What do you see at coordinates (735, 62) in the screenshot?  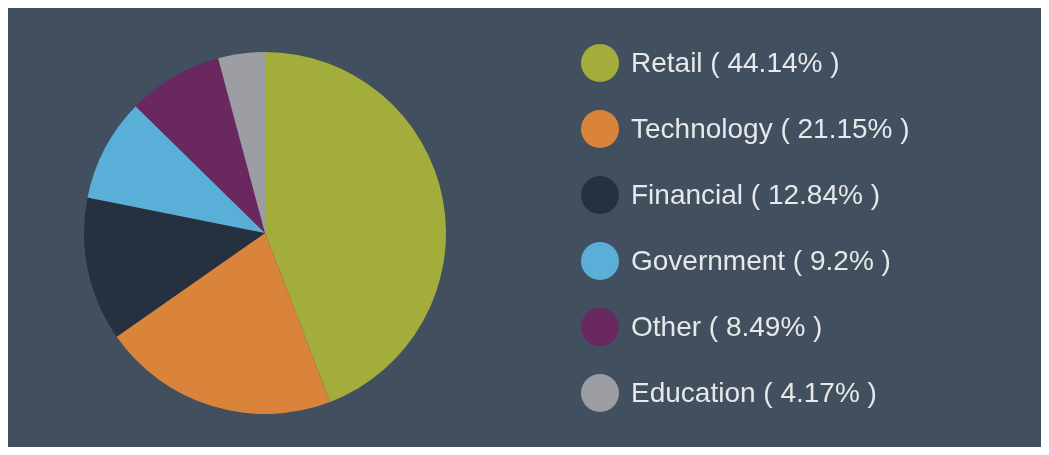 I see `legend-label: Retail ( 44.14% )` at bounding box center [735, 62].